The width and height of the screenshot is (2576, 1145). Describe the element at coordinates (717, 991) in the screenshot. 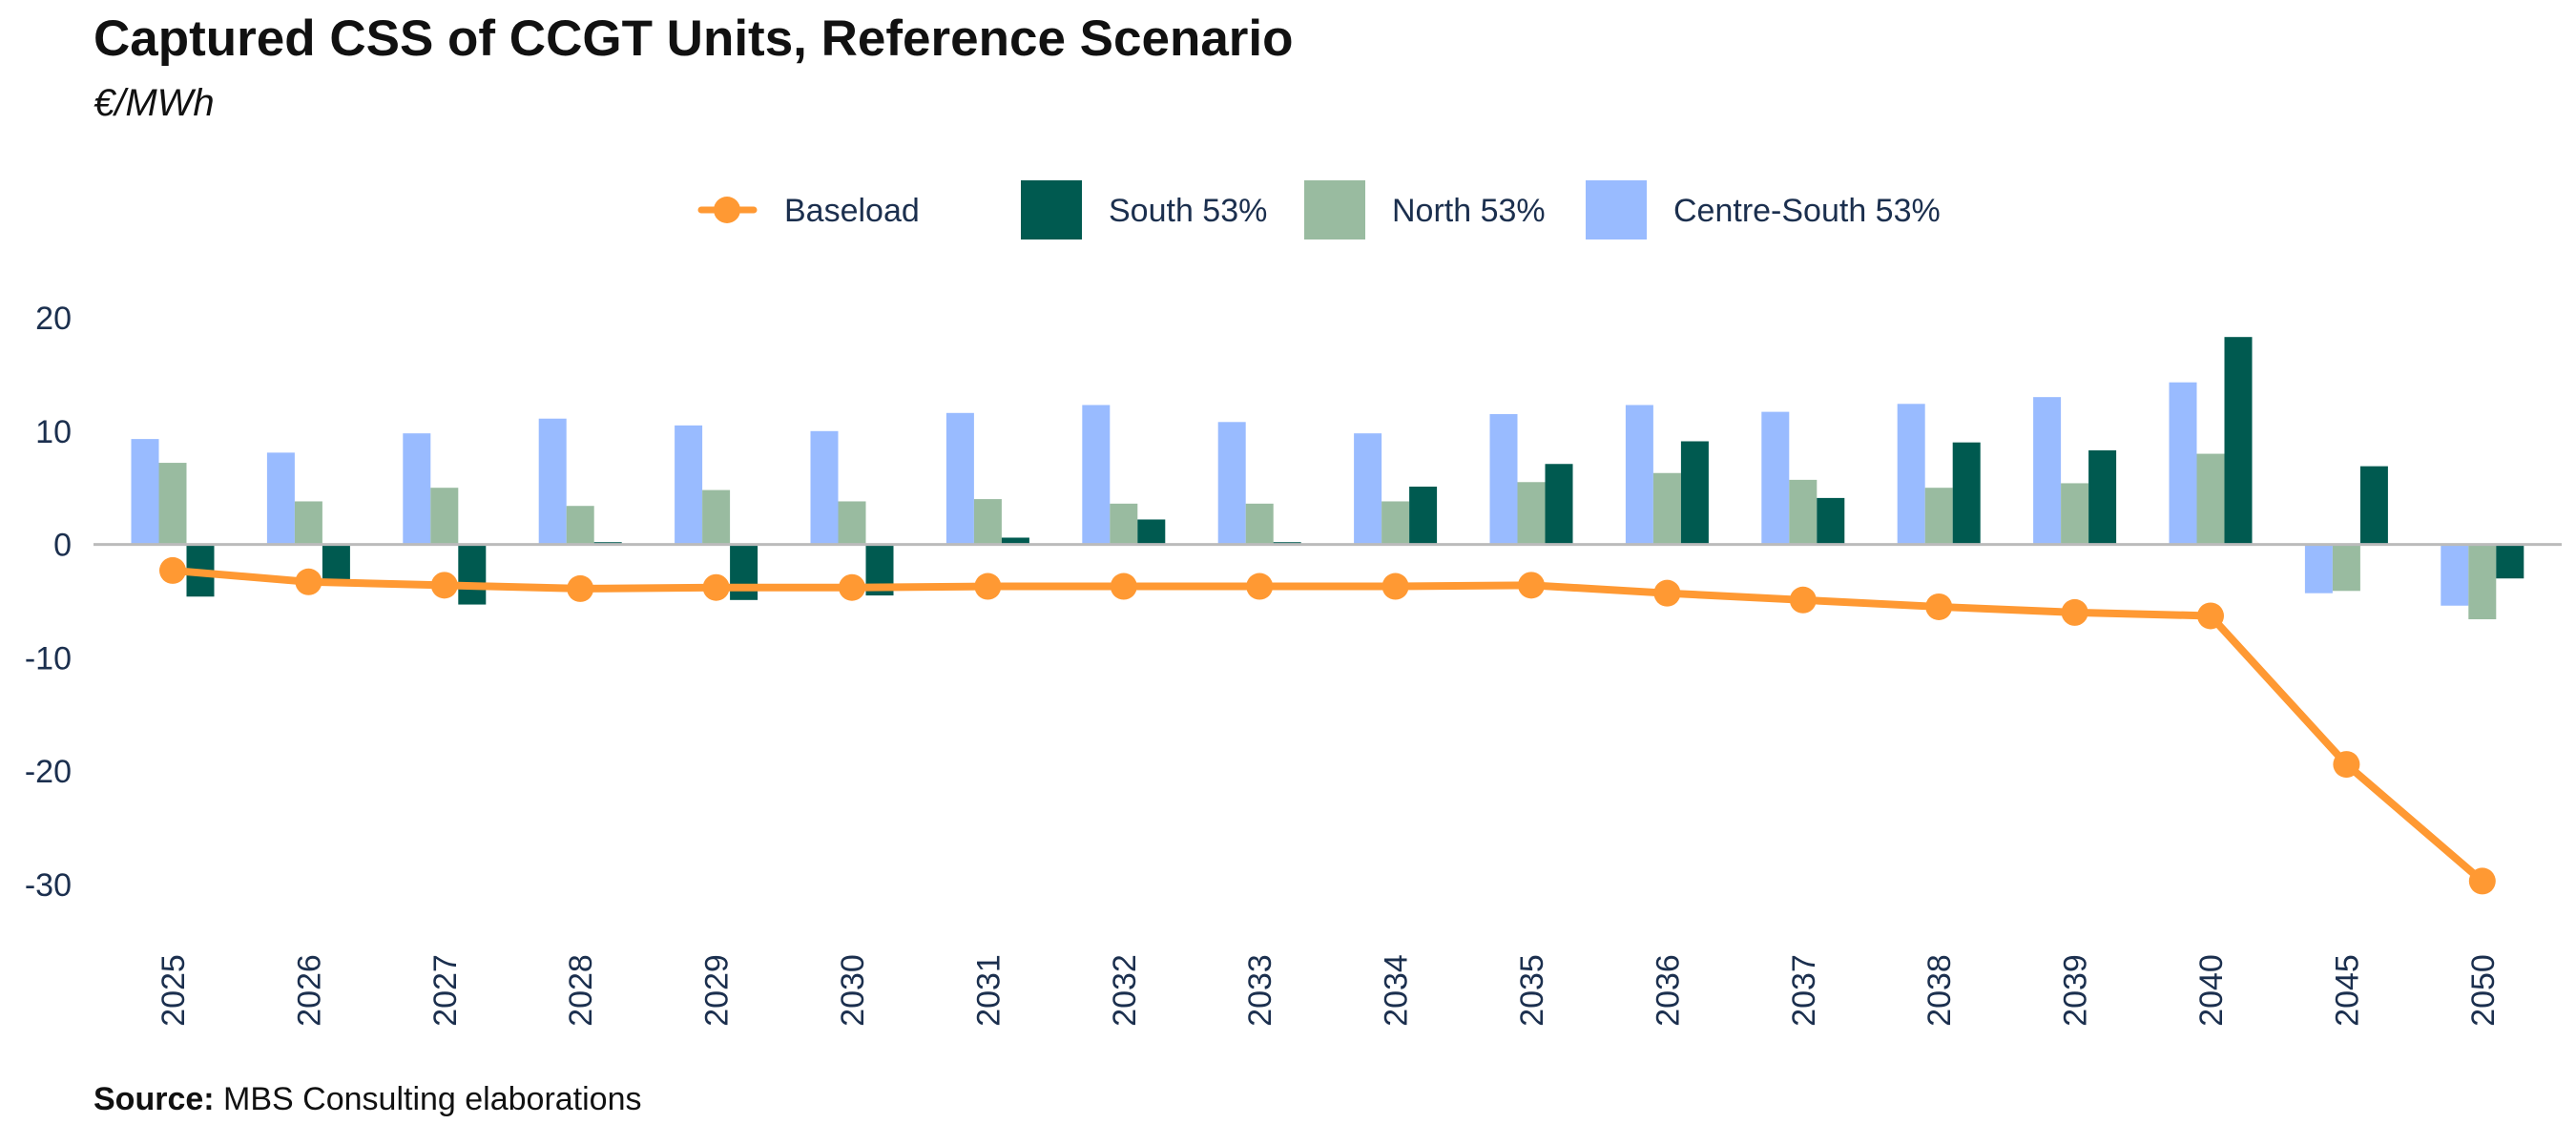

I see `x-tick-label: 2029` at that location.